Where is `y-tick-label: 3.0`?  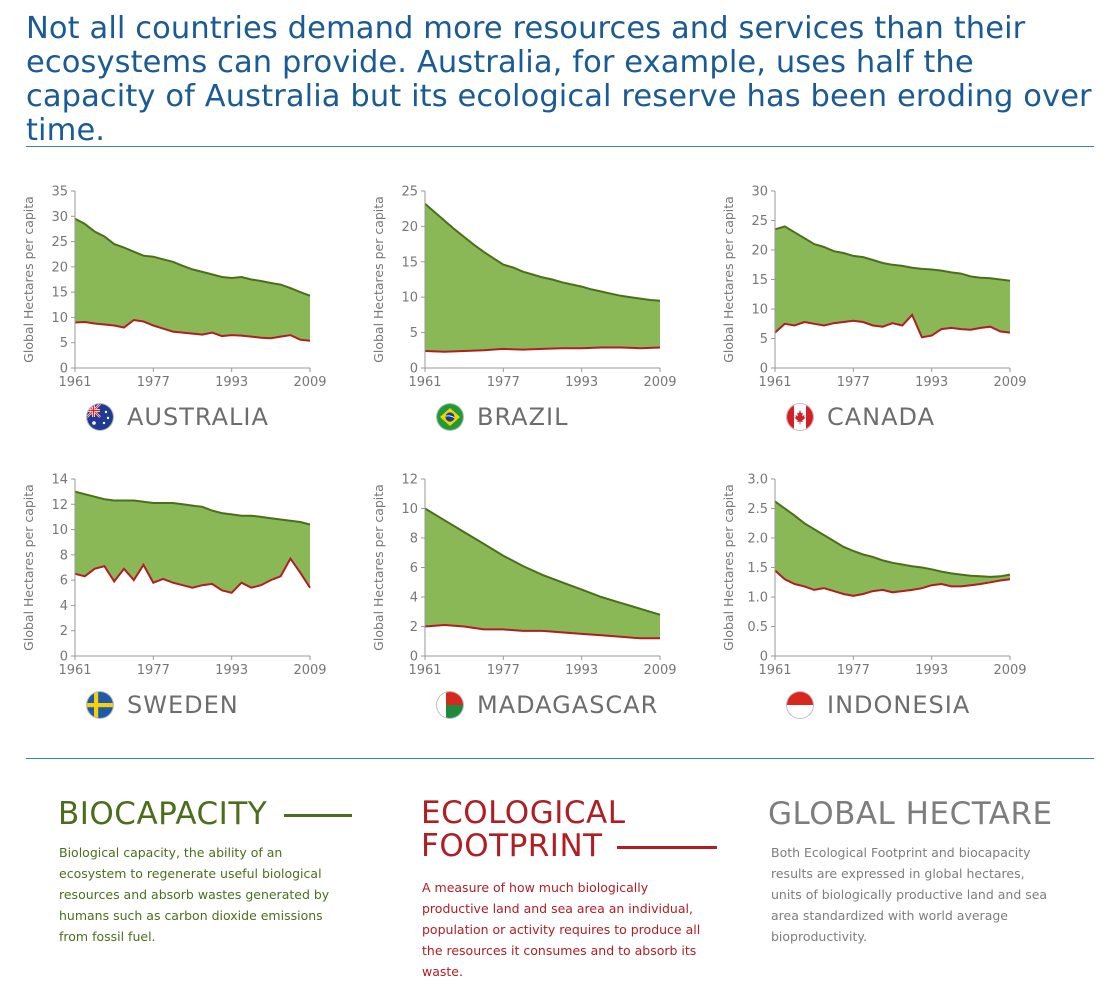
y-tick-label: 3.0 is located at coordinates (757, 480).